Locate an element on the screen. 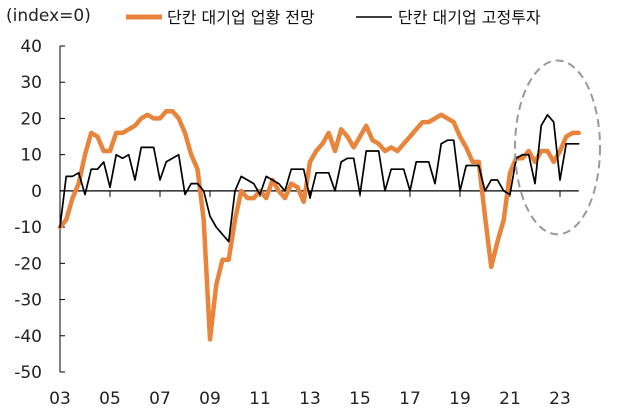 Image resolution: width=638 pixels, height=420 pixels. legend-label-outlook: 단칸 대기업 업황 전망 is located at coordinates (241, 17).